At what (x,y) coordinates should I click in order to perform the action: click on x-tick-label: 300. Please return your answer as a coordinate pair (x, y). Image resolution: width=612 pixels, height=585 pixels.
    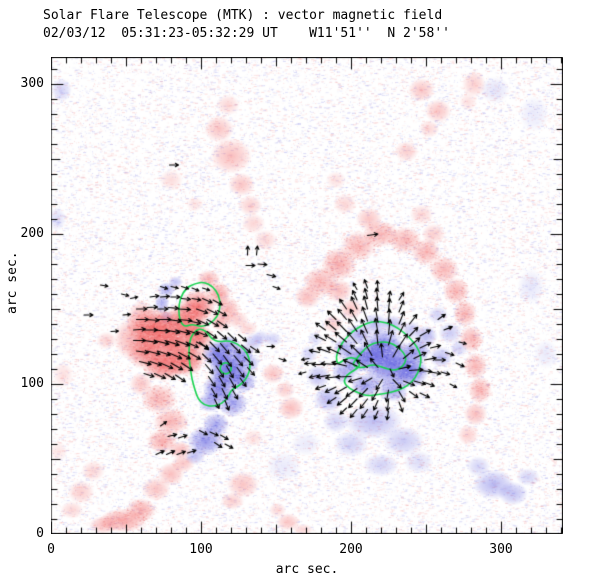
    Looking at the image, I should click on (501, 549).